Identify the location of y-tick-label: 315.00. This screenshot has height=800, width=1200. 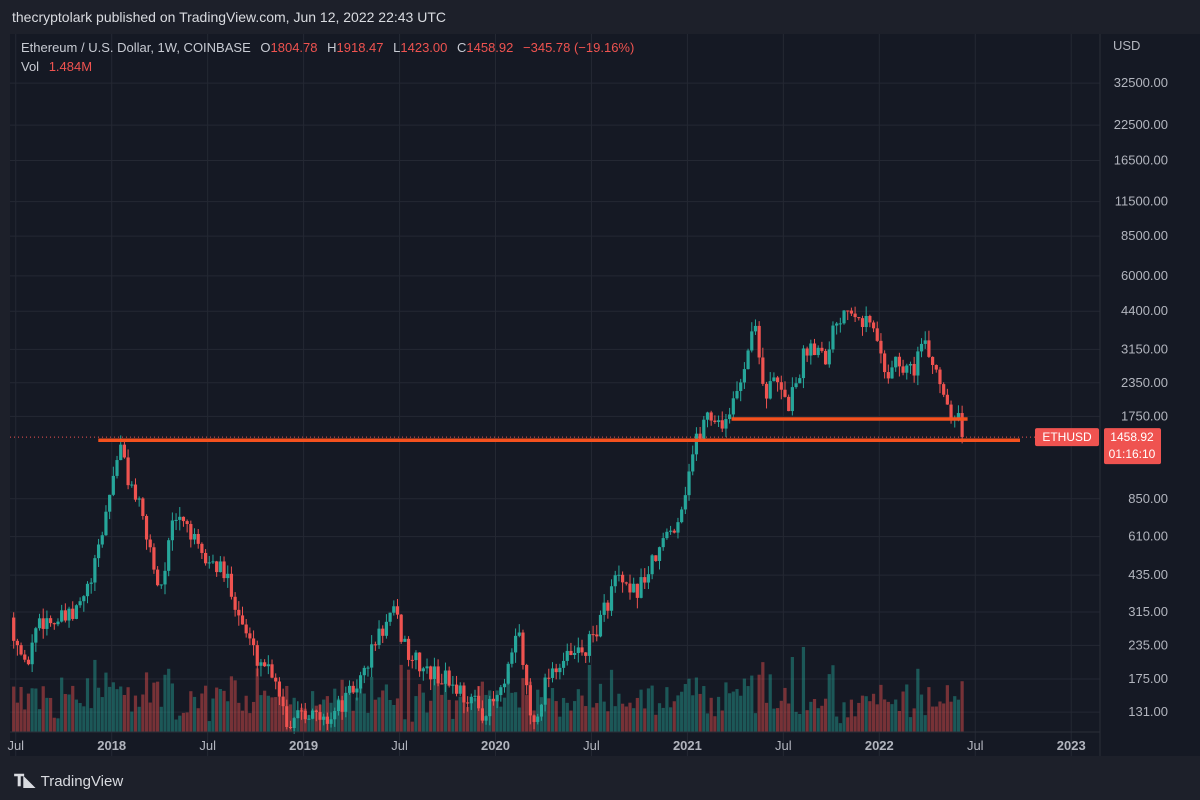
(1148, 611).